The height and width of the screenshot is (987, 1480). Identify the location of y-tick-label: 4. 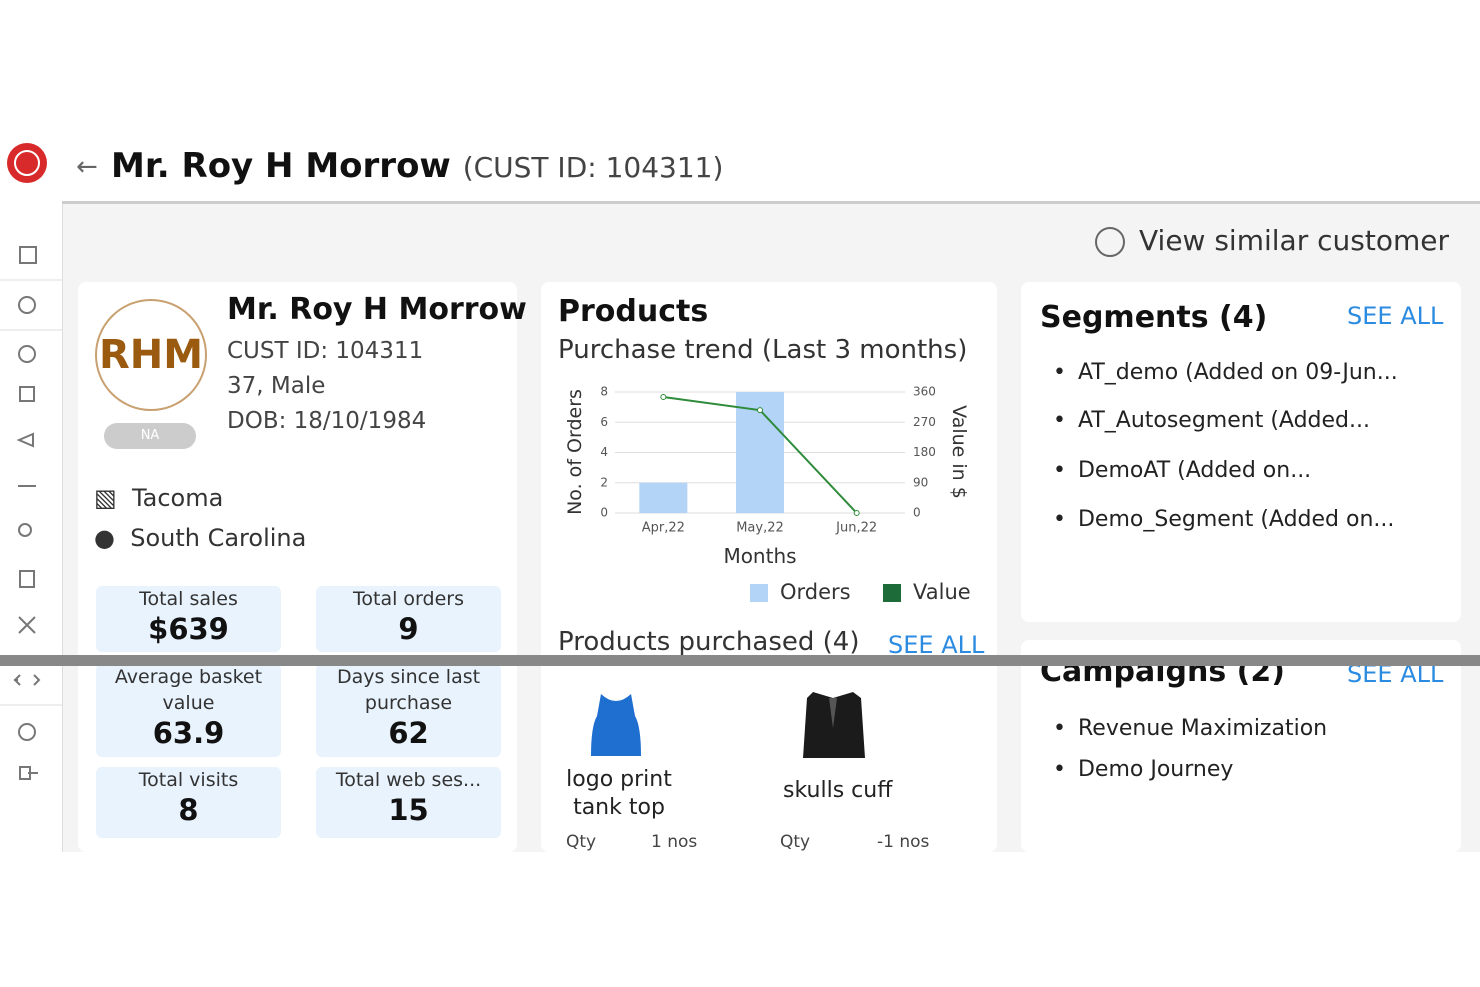
(604, 452).